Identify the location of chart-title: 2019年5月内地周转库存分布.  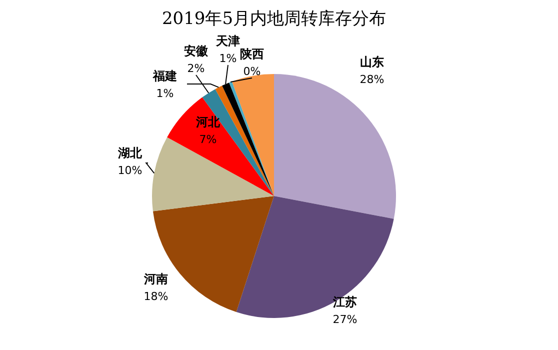
(274, 19).